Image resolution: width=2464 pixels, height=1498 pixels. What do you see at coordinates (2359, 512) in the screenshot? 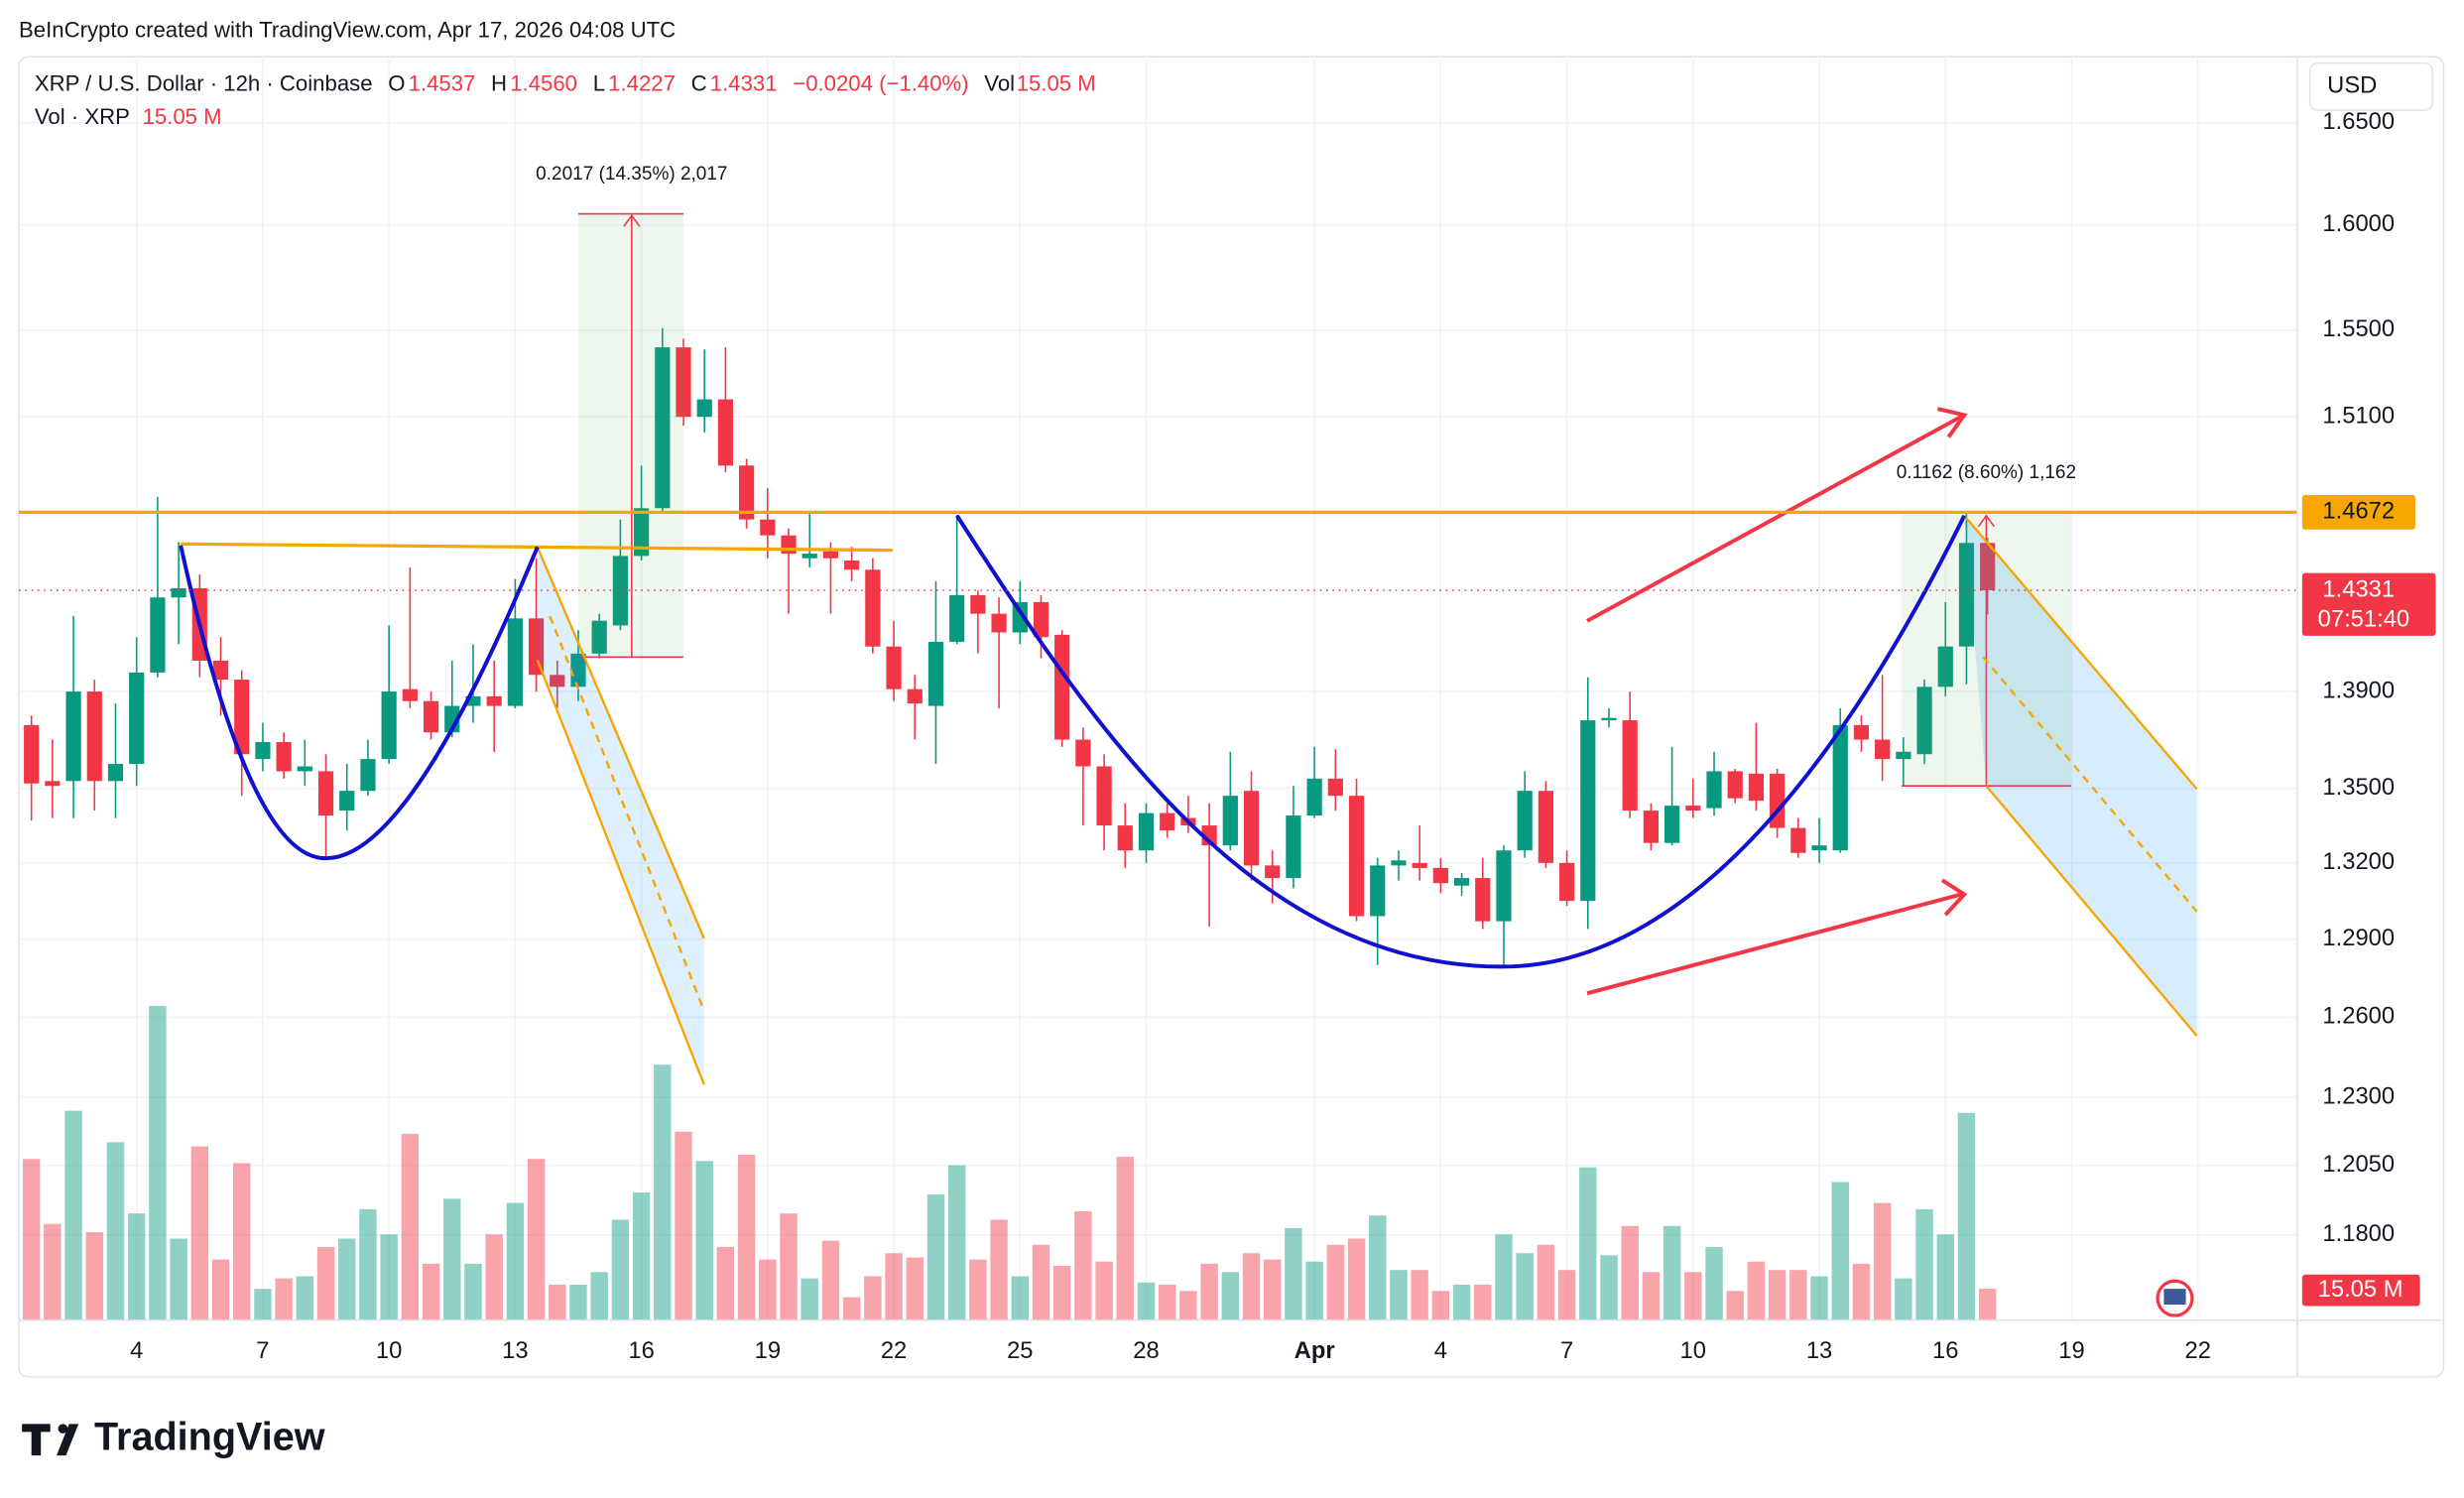
I see `price-line-label: 1.4672` at bounding box center [2359, 512].